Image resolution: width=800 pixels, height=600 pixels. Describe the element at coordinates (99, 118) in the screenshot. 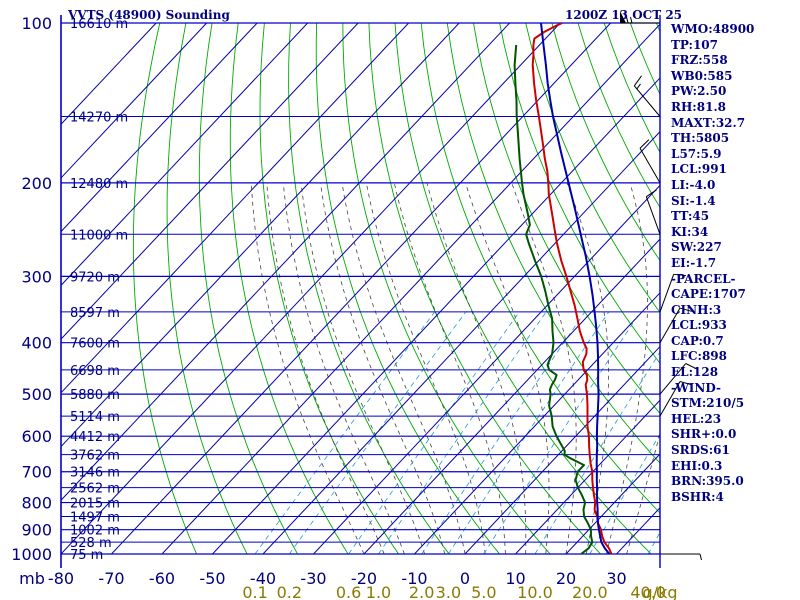

I see `height-label: 14270 m` at that location.